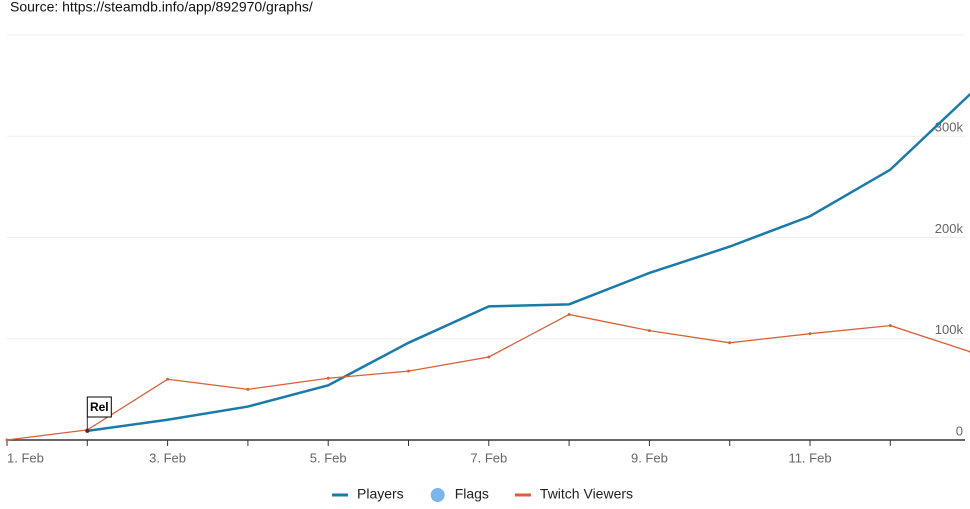 The height and width of the screenshot is (509, 970). Describe the element at coordinates (328, 457) in the screenshot. I see `x-tick-label: 5. Feb` at that location.